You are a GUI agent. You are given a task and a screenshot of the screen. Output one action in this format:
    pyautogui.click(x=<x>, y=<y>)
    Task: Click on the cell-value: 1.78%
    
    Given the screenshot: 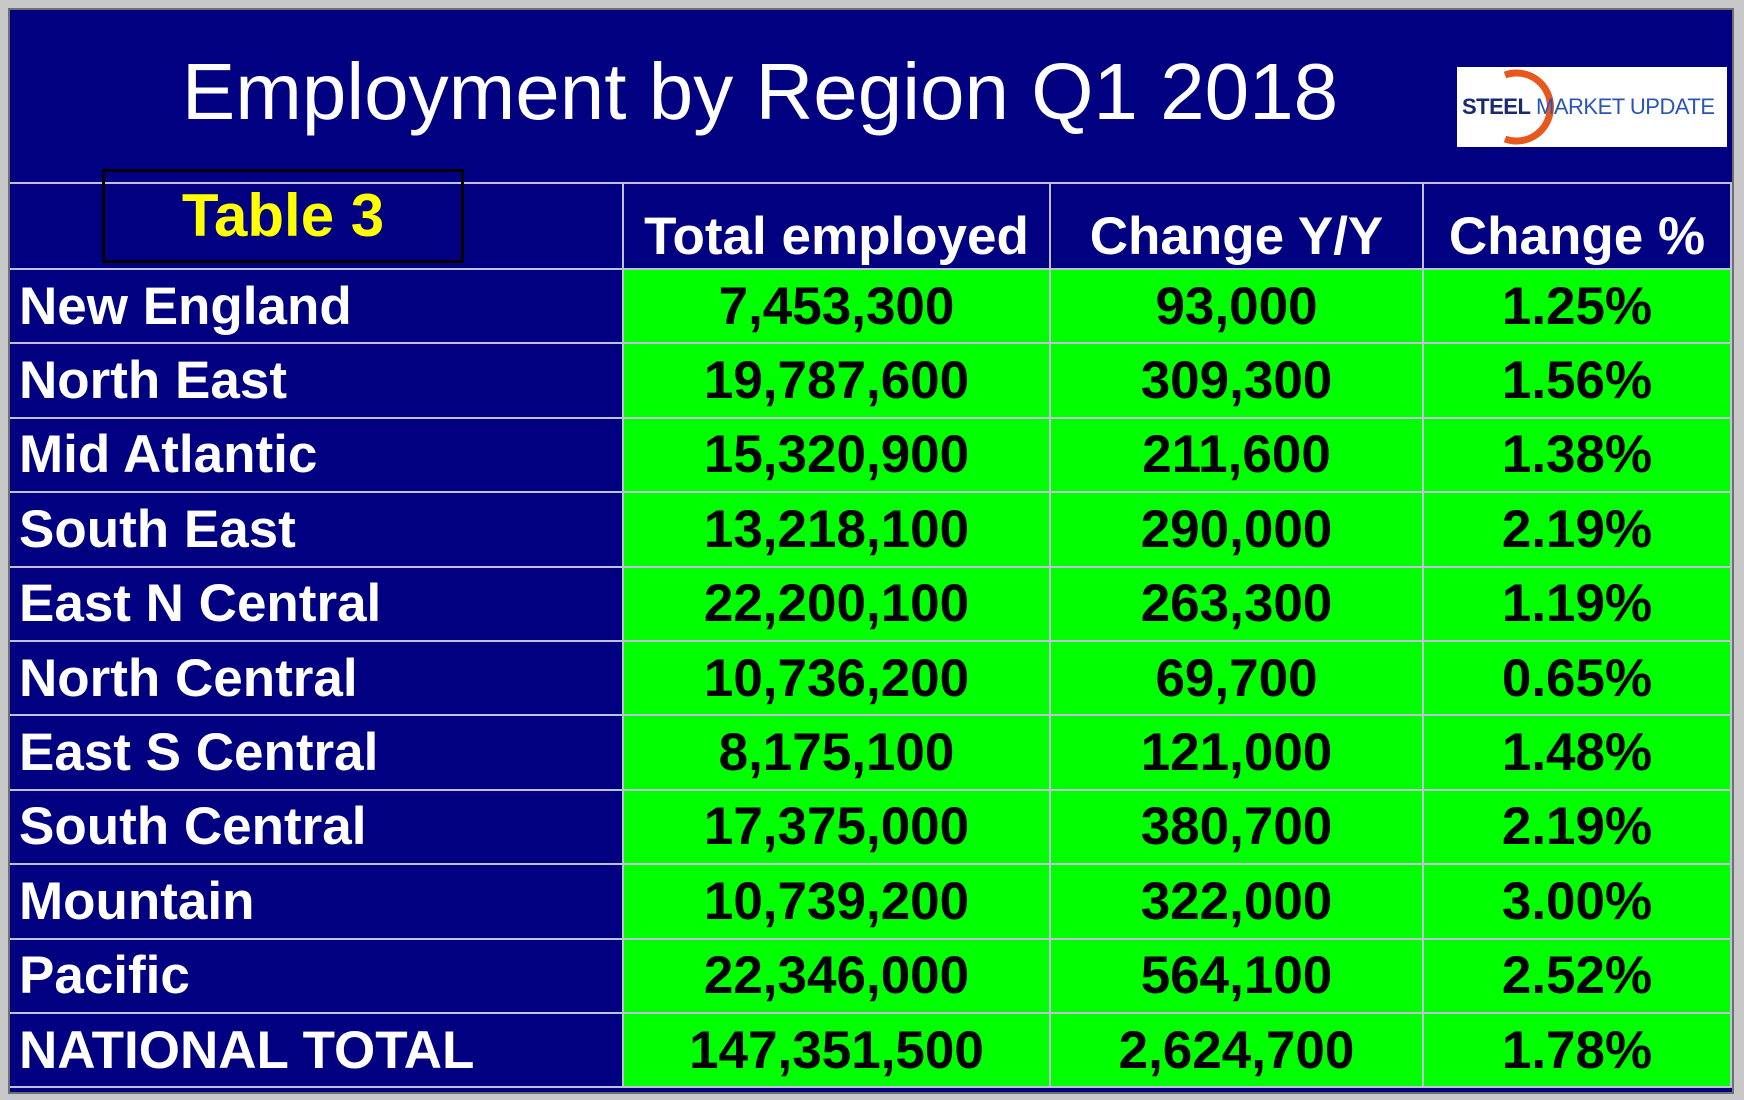 What is the action you would take?
    pyautogui.click(x=1578, y=1051)
    